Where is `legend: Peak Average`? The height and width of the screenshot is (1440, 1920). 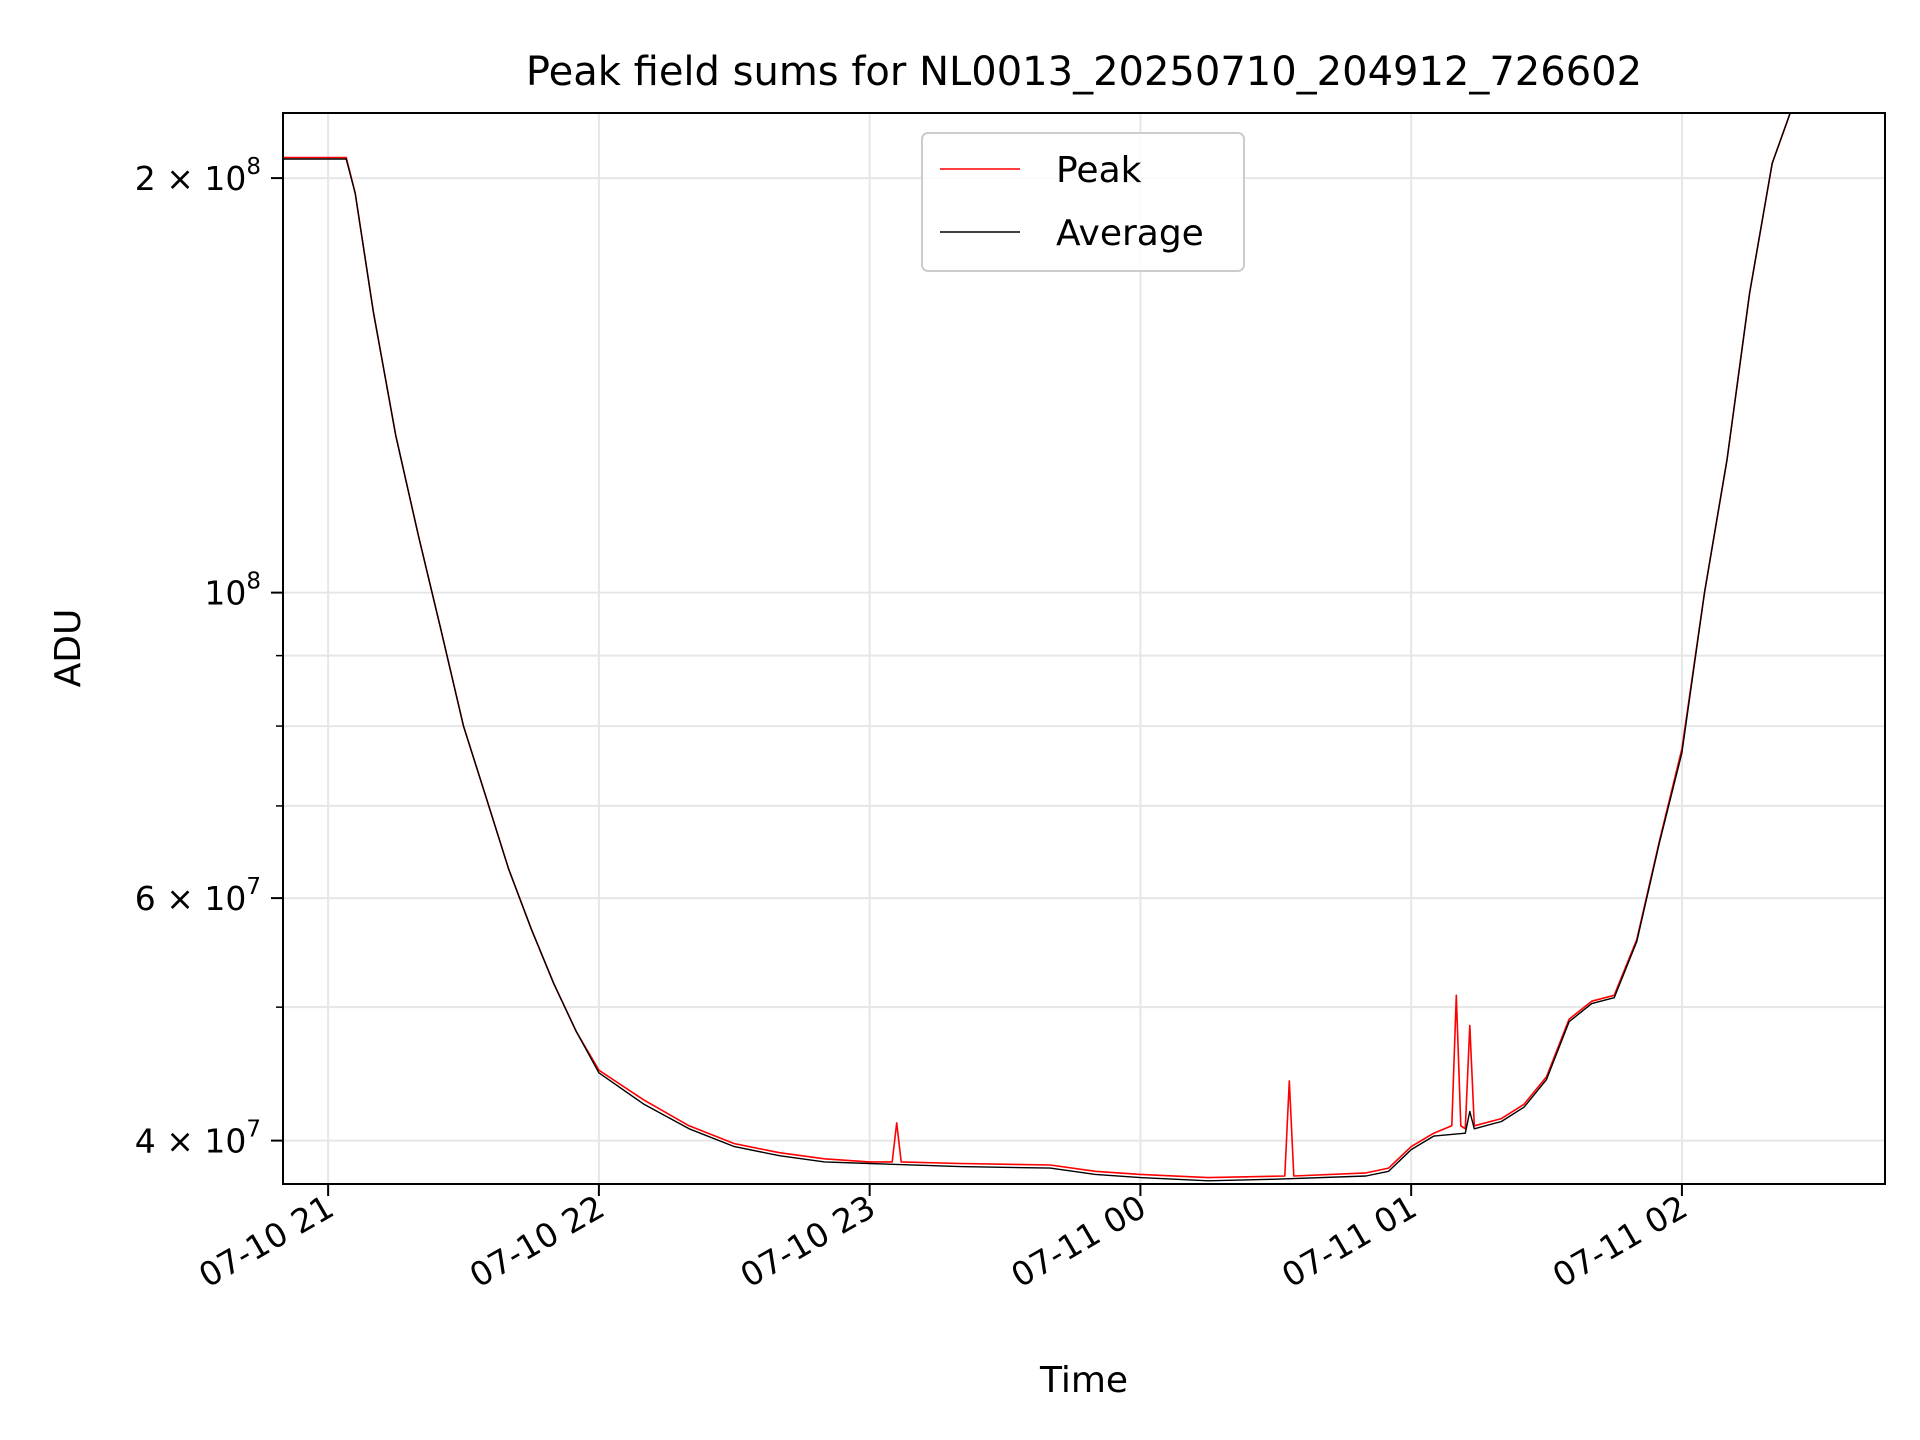 legend: Peak Average is located at coordinates (1083, 202).